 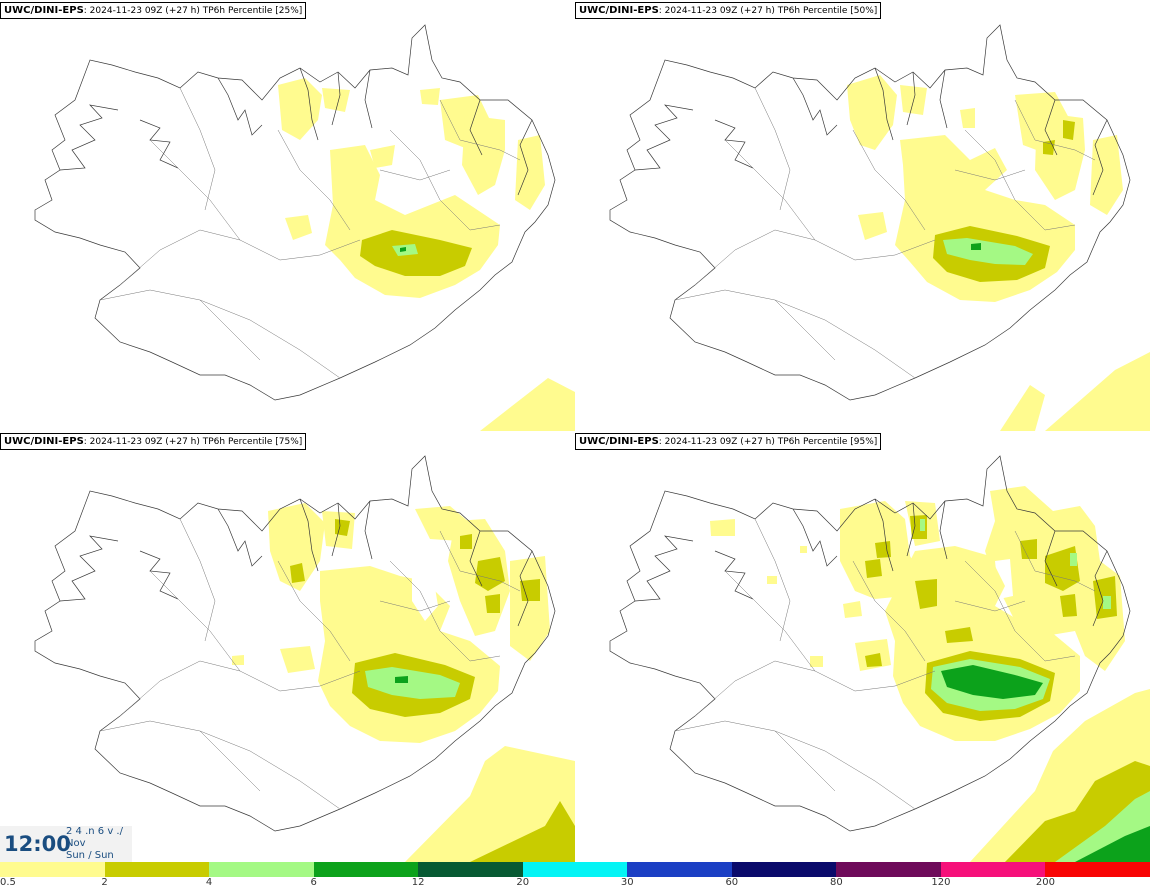 What do you see at coordinates (941, 882) in the screenshot?
I see `legend-tick-label: 120` at bounding box center [941, 882].